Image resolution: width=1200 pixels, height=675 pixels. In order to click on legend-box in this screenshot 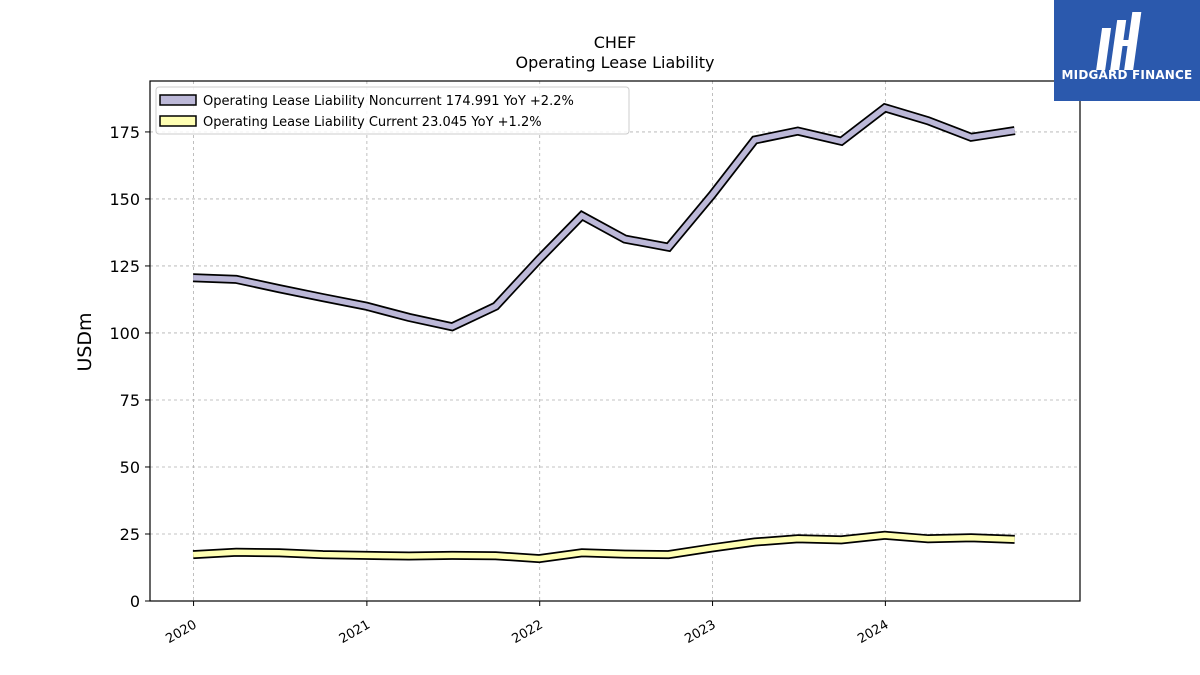, I will do `click(392, 110)`.